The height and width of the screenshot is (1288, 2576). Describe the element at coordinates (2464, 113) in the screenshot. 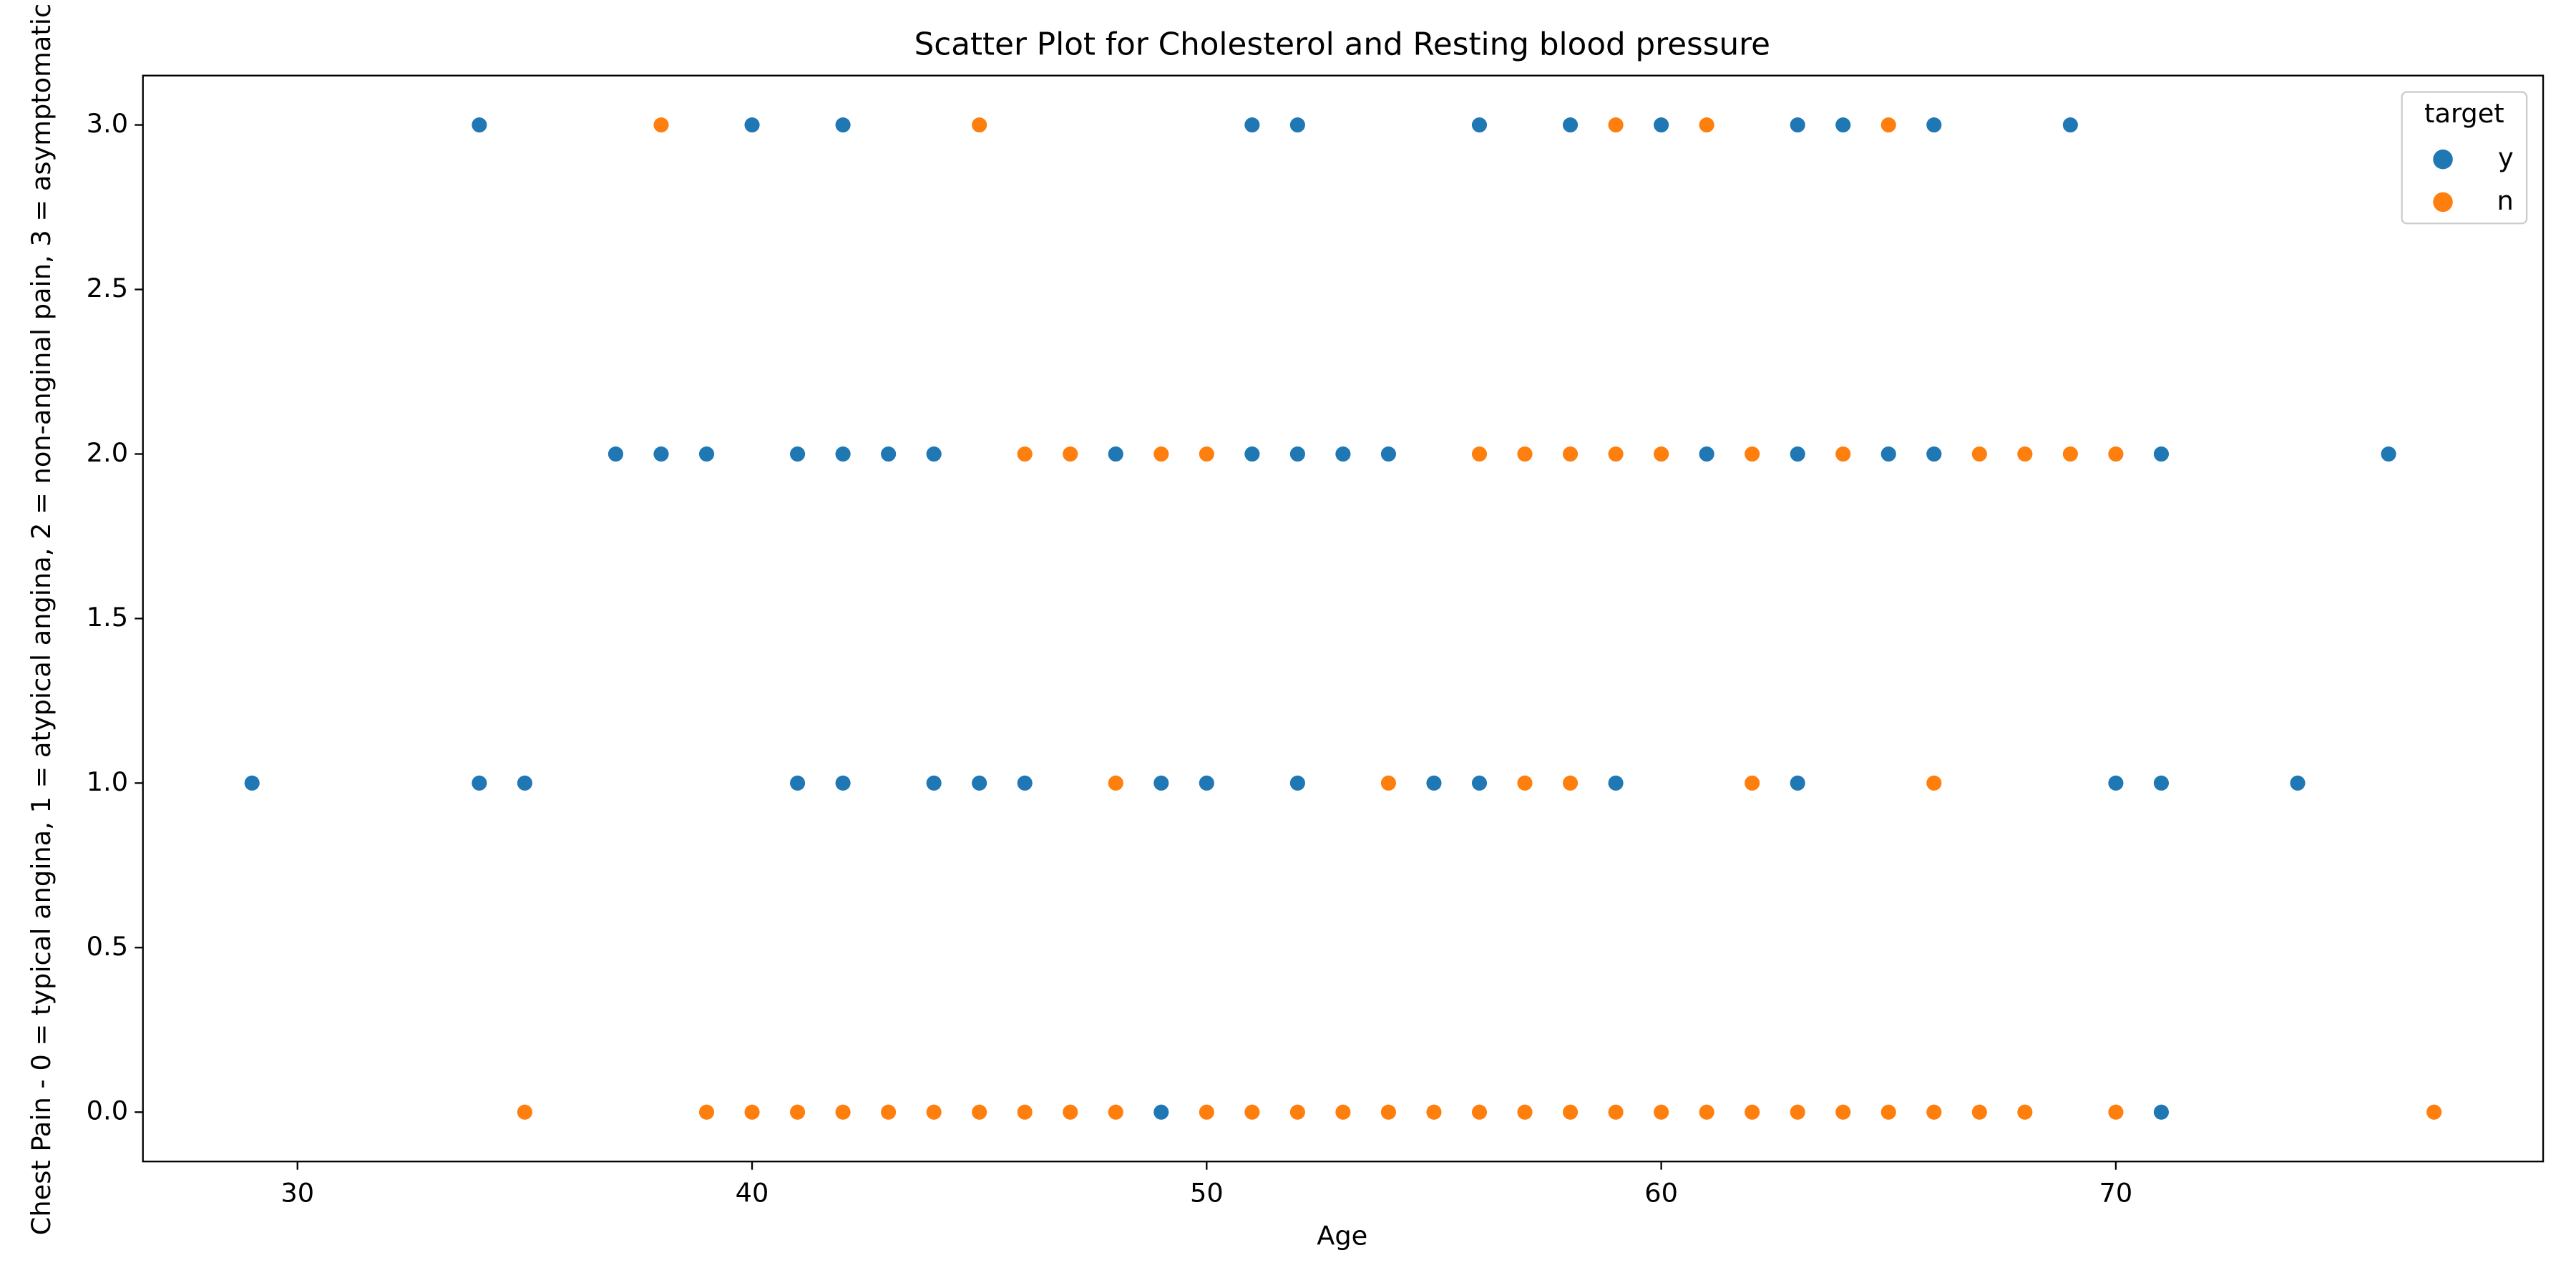

I see `legend-title: target` at that location.